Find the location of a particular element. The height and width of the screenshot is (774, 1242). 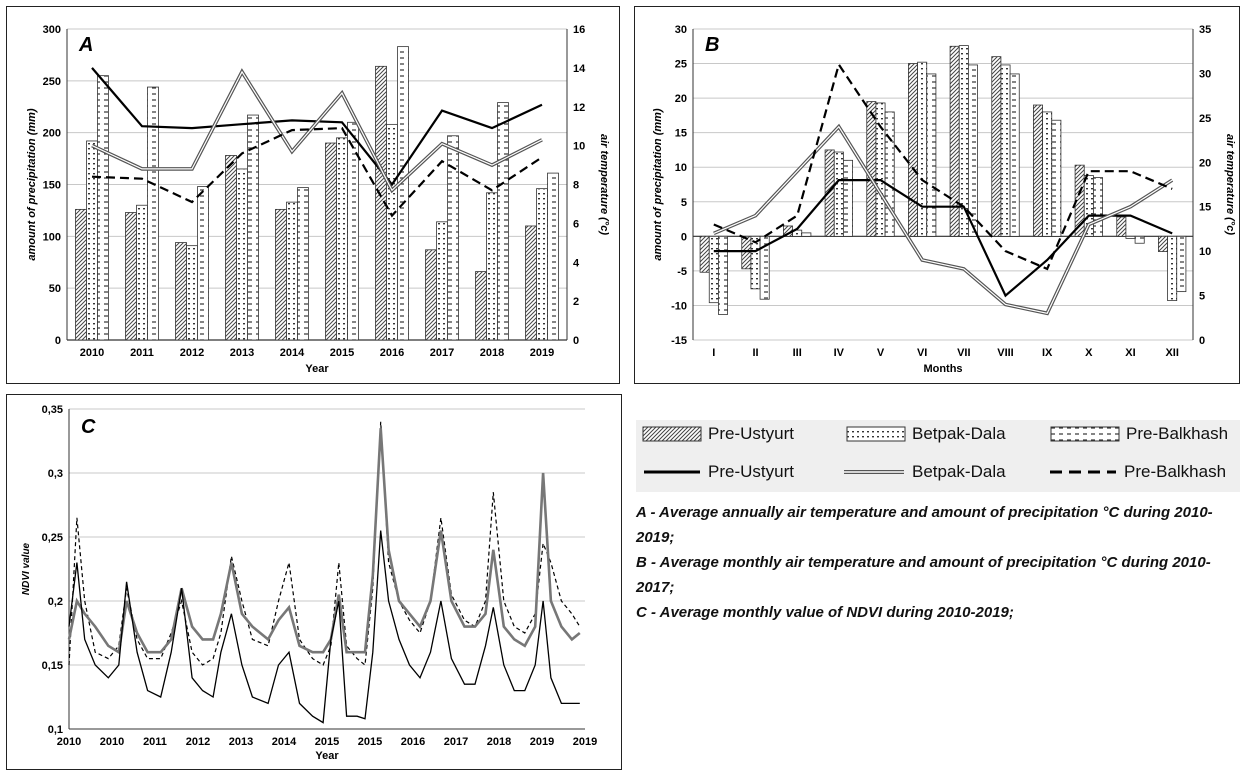

series-line-betpak-dala is located at coordinates (943, 219).